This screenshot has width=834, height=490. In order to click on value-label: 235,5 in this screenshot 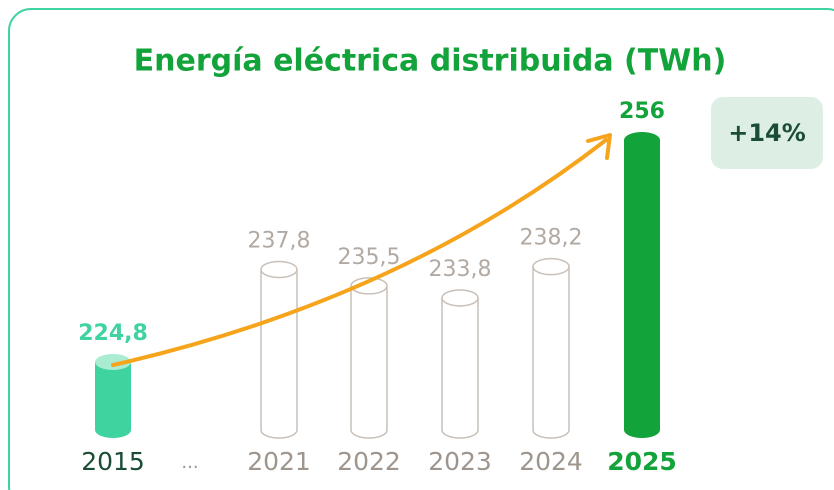, I will do `click(369, 257)`.